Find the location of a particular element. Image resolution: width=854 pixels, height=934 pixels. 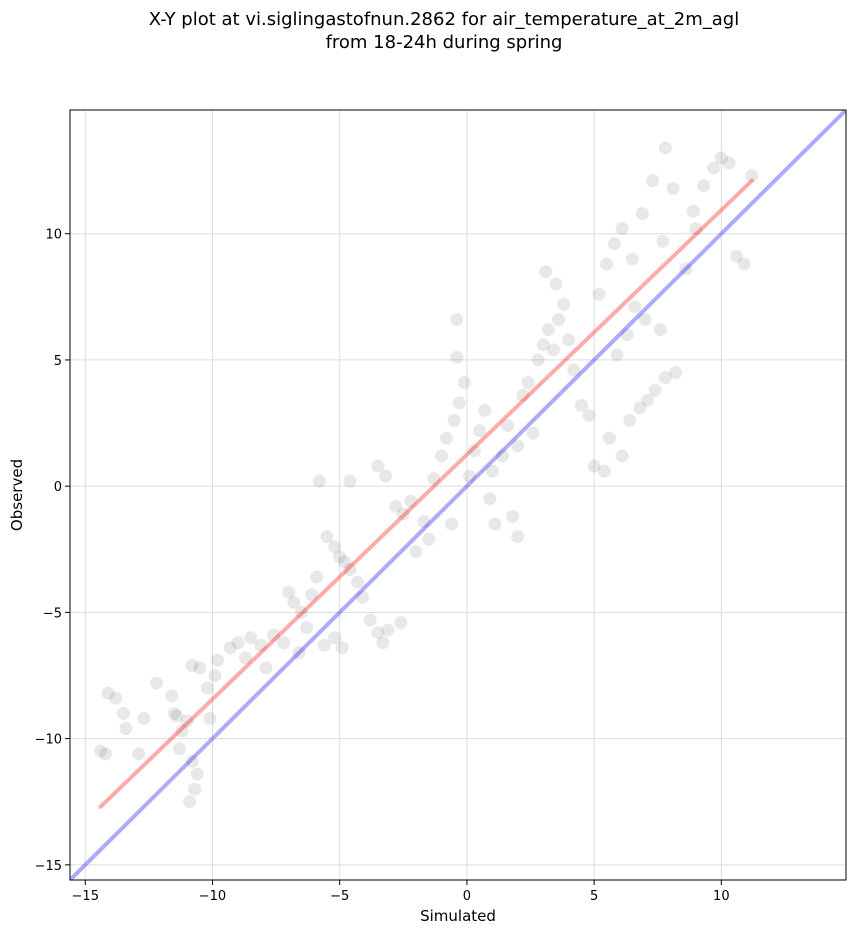

x-tick-label: −15 is located at coordinates (85, 896).